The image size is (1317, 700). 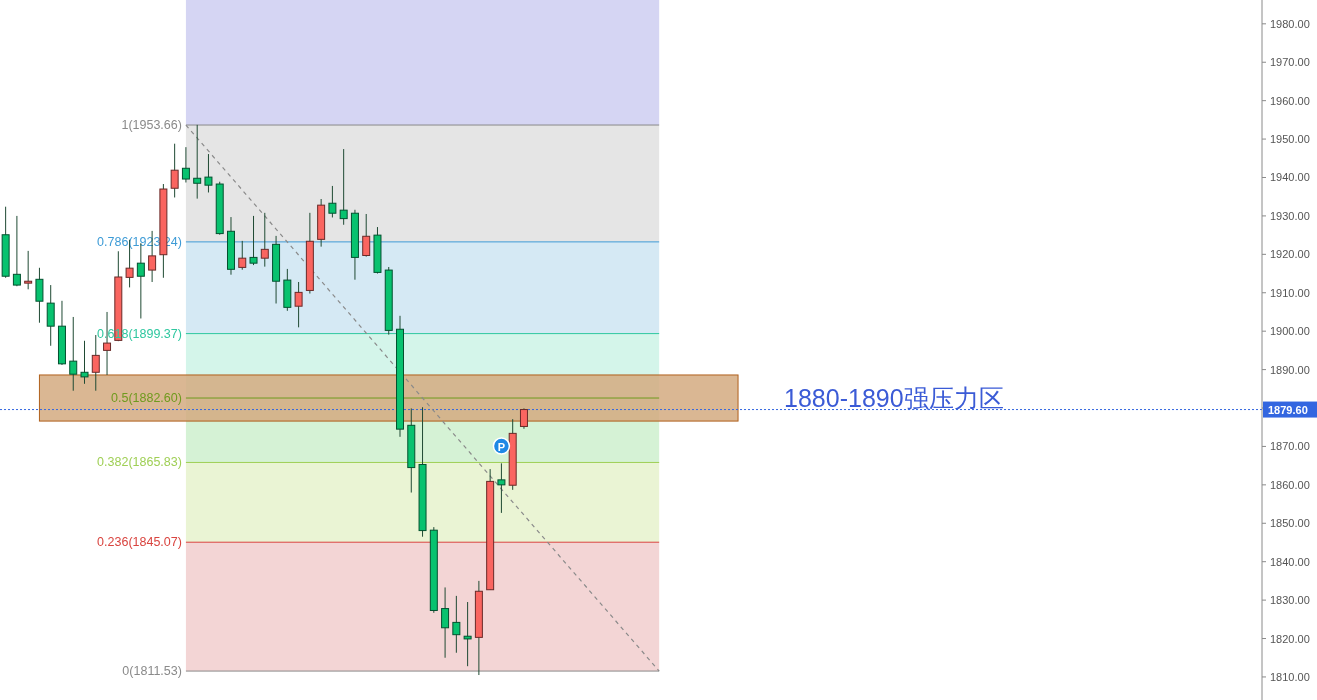 I want to click on tick-label: 1940.00, so click(x=1290, y=177).